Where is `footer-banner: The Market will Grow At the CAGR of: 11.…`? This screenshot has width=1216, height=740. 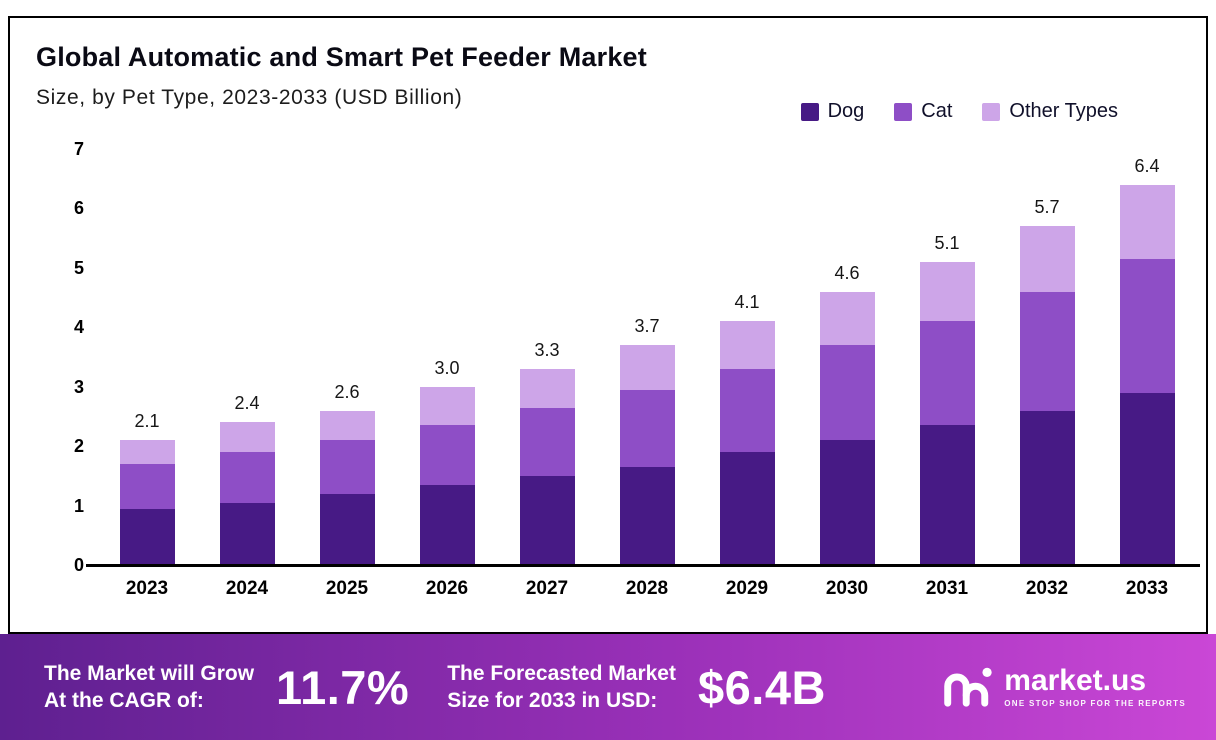 footer-banner: The Market will Grow At the CAGR of: 11.… is located at coordinates (608, 687).